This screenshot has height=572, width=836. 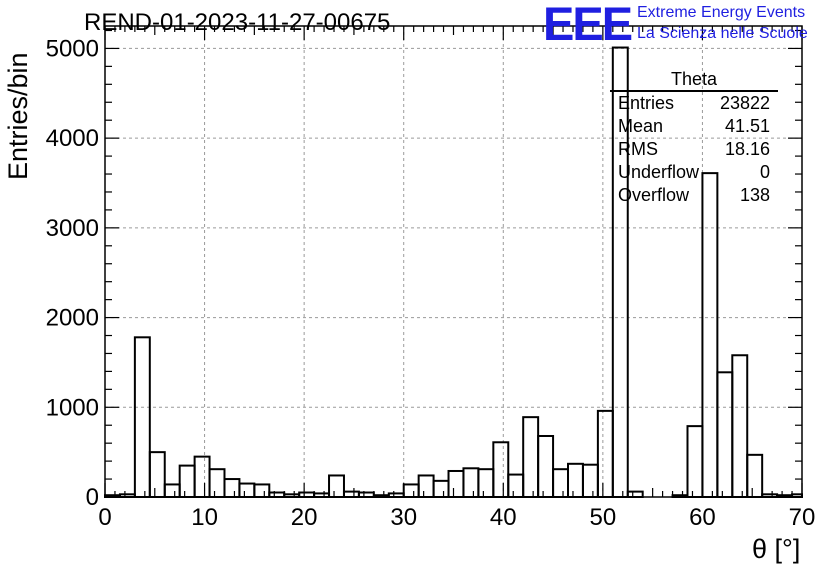 What do you see at coordinates (694, 103) in the screenshot?
I see `stats-row-entries: Entries 23822` at bounding box center [694, 103].